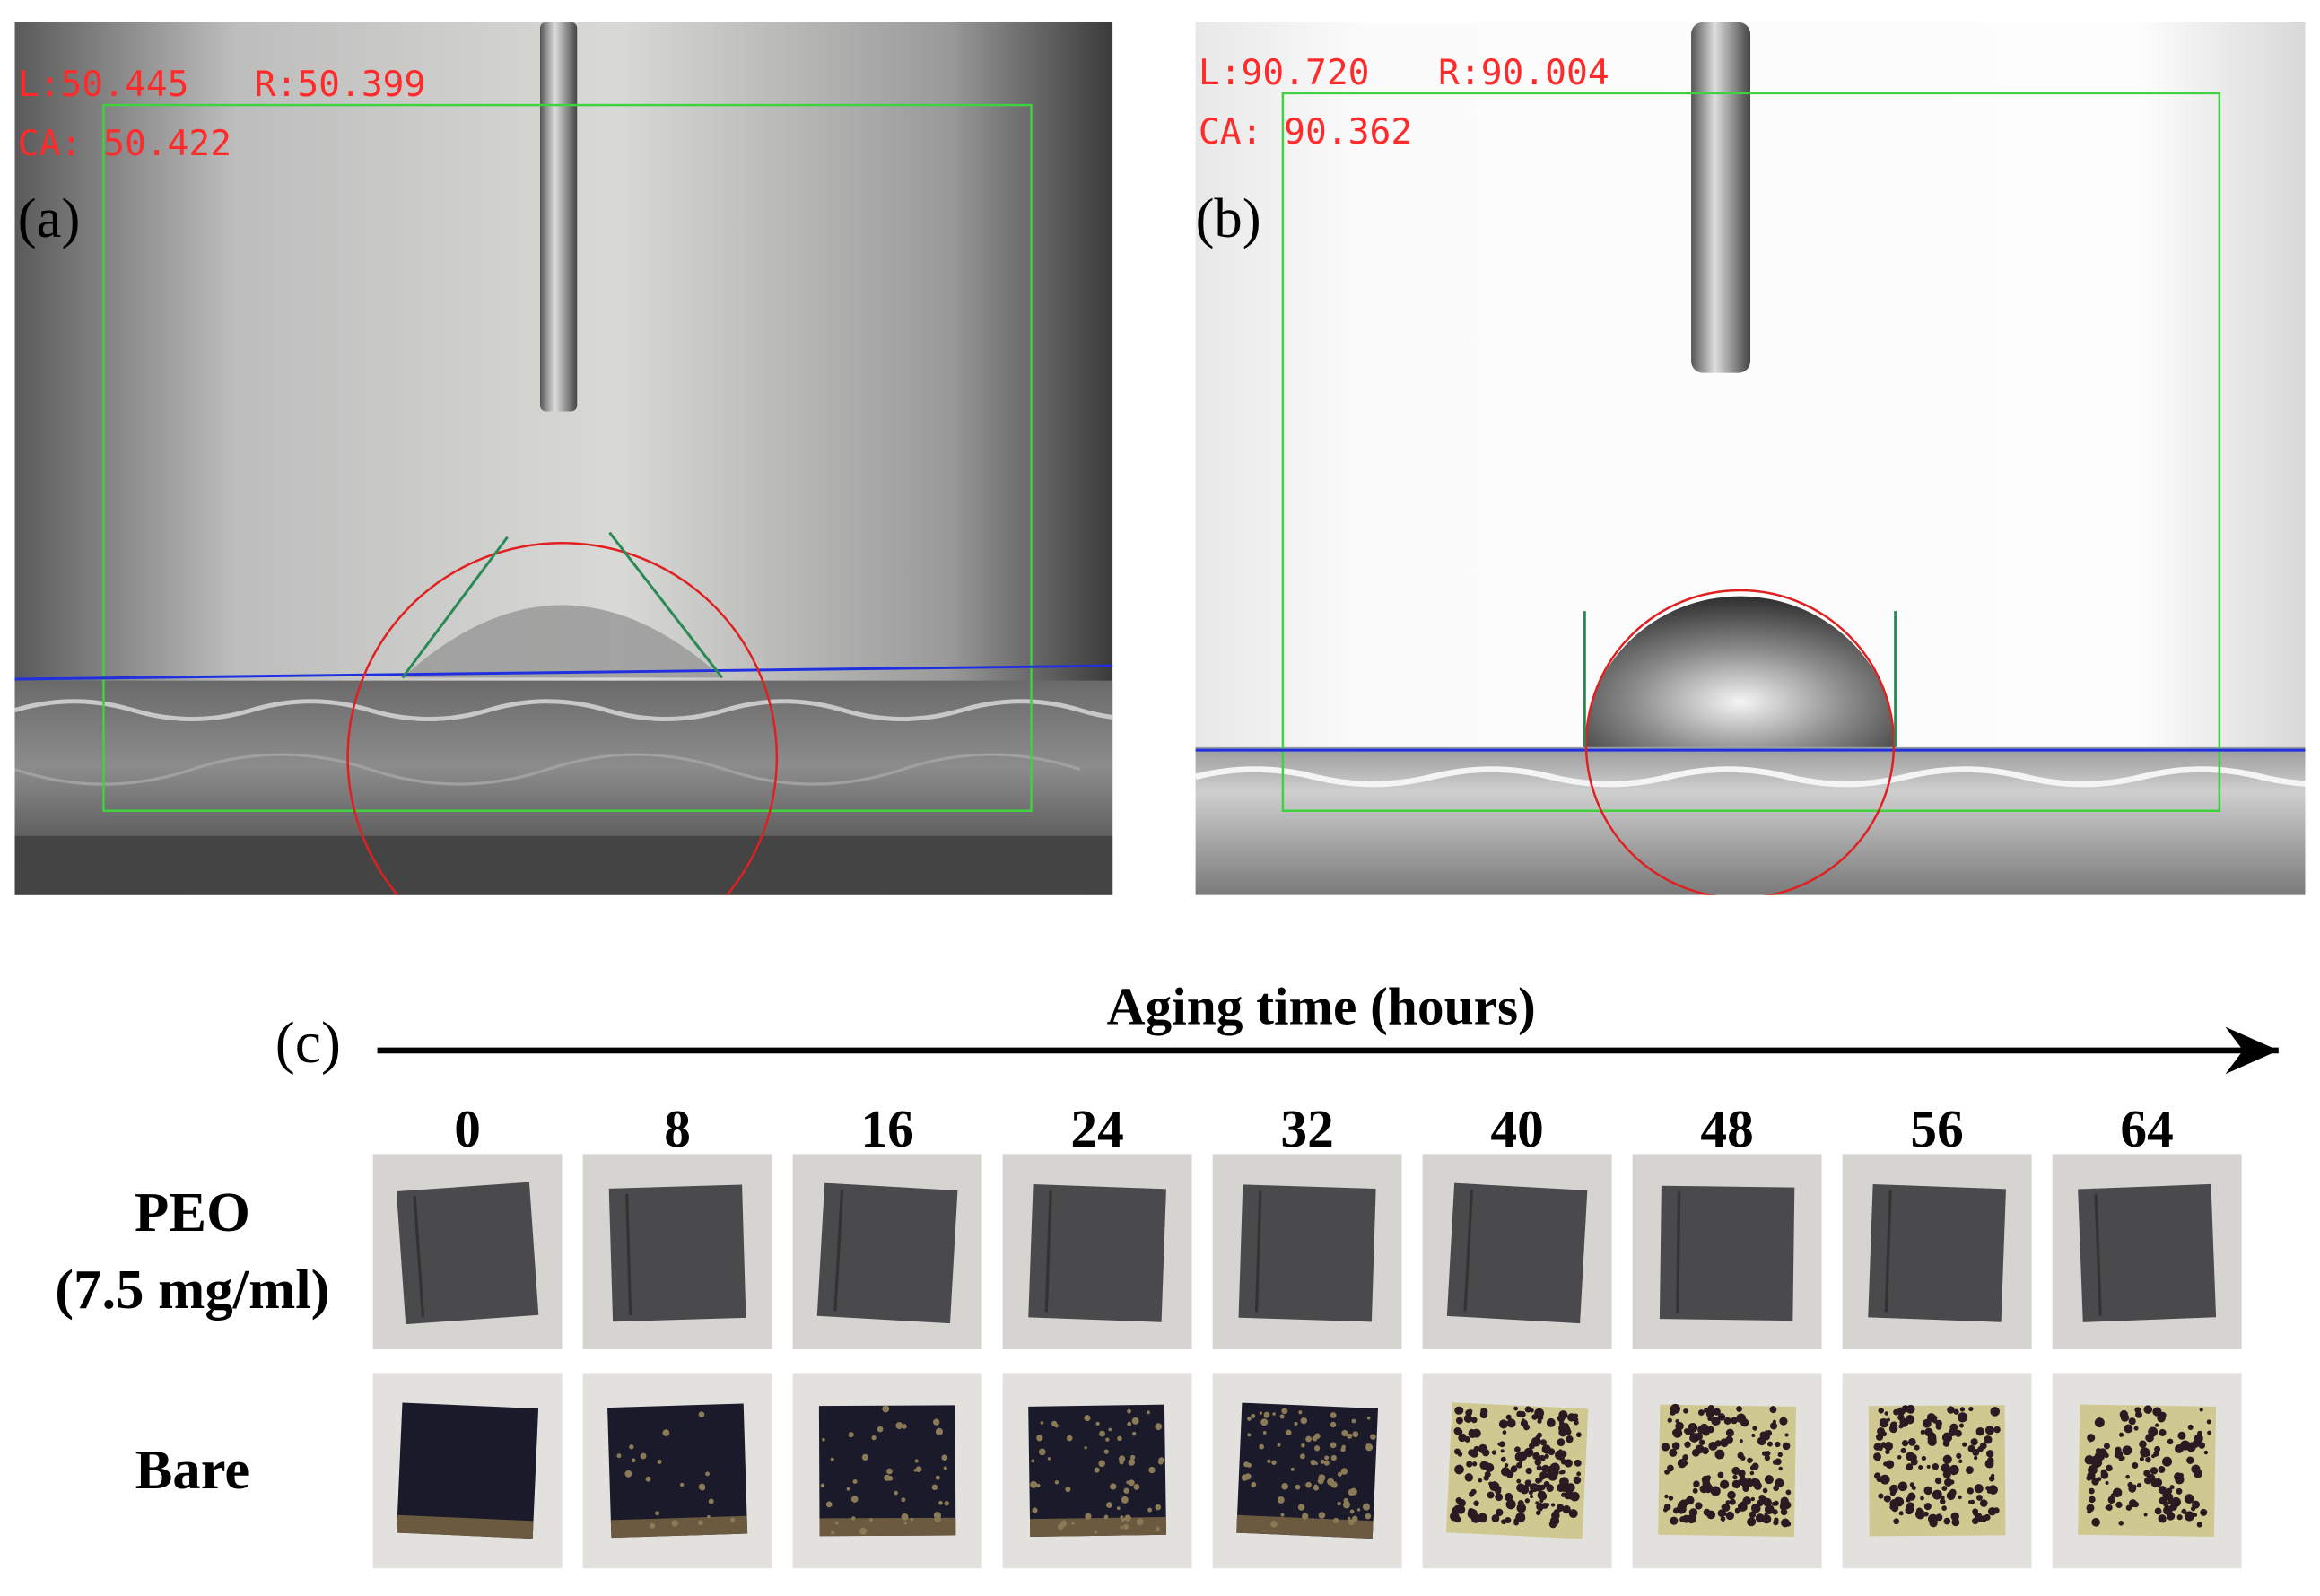 The width and height of the screenshot is (2320, 1596). I want to click on panel-label: (a), so click(50, 218).